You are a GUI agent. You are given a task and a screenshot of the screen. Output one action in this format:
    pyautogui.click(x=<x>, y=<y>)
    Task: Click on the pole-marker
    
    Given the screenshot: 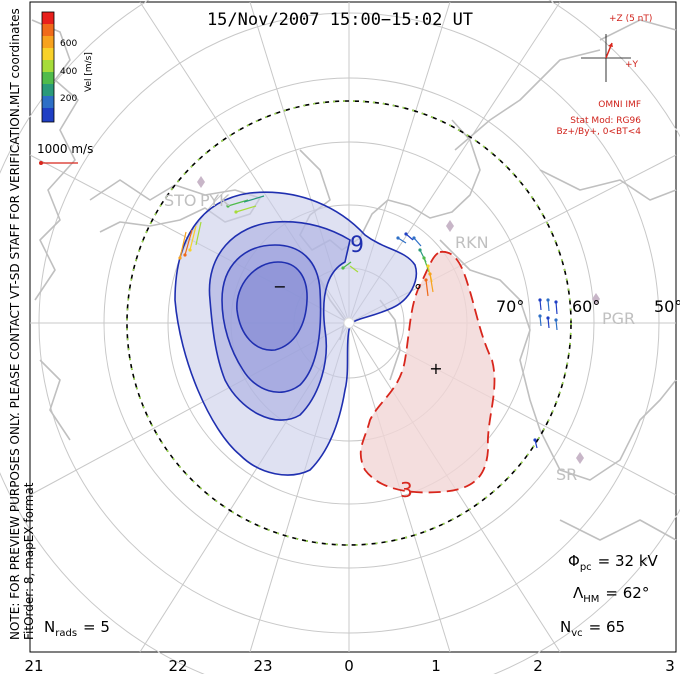 What is the action you would take?
    pyautogui.click(x=349, y=323)
    